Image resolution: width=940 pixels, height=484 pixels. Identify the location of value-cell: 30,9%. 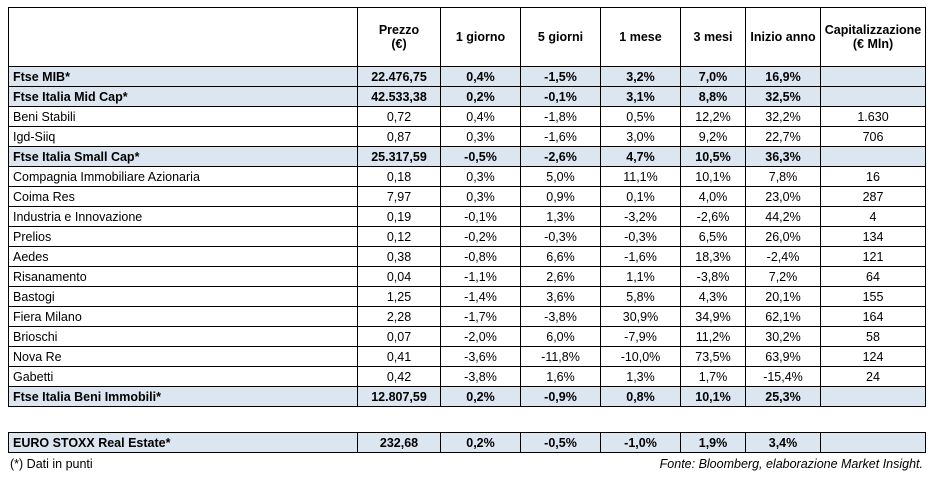
(640, 316).